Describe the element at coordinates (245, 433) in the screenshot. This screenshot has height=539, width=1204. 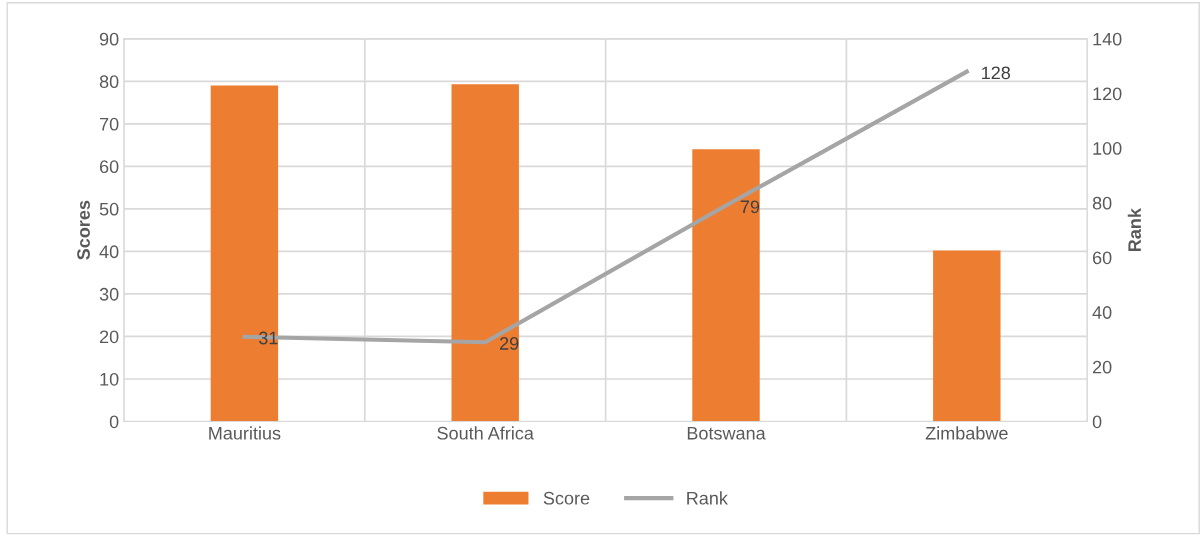
I see `x-tick-label: Mauritius` at that location.